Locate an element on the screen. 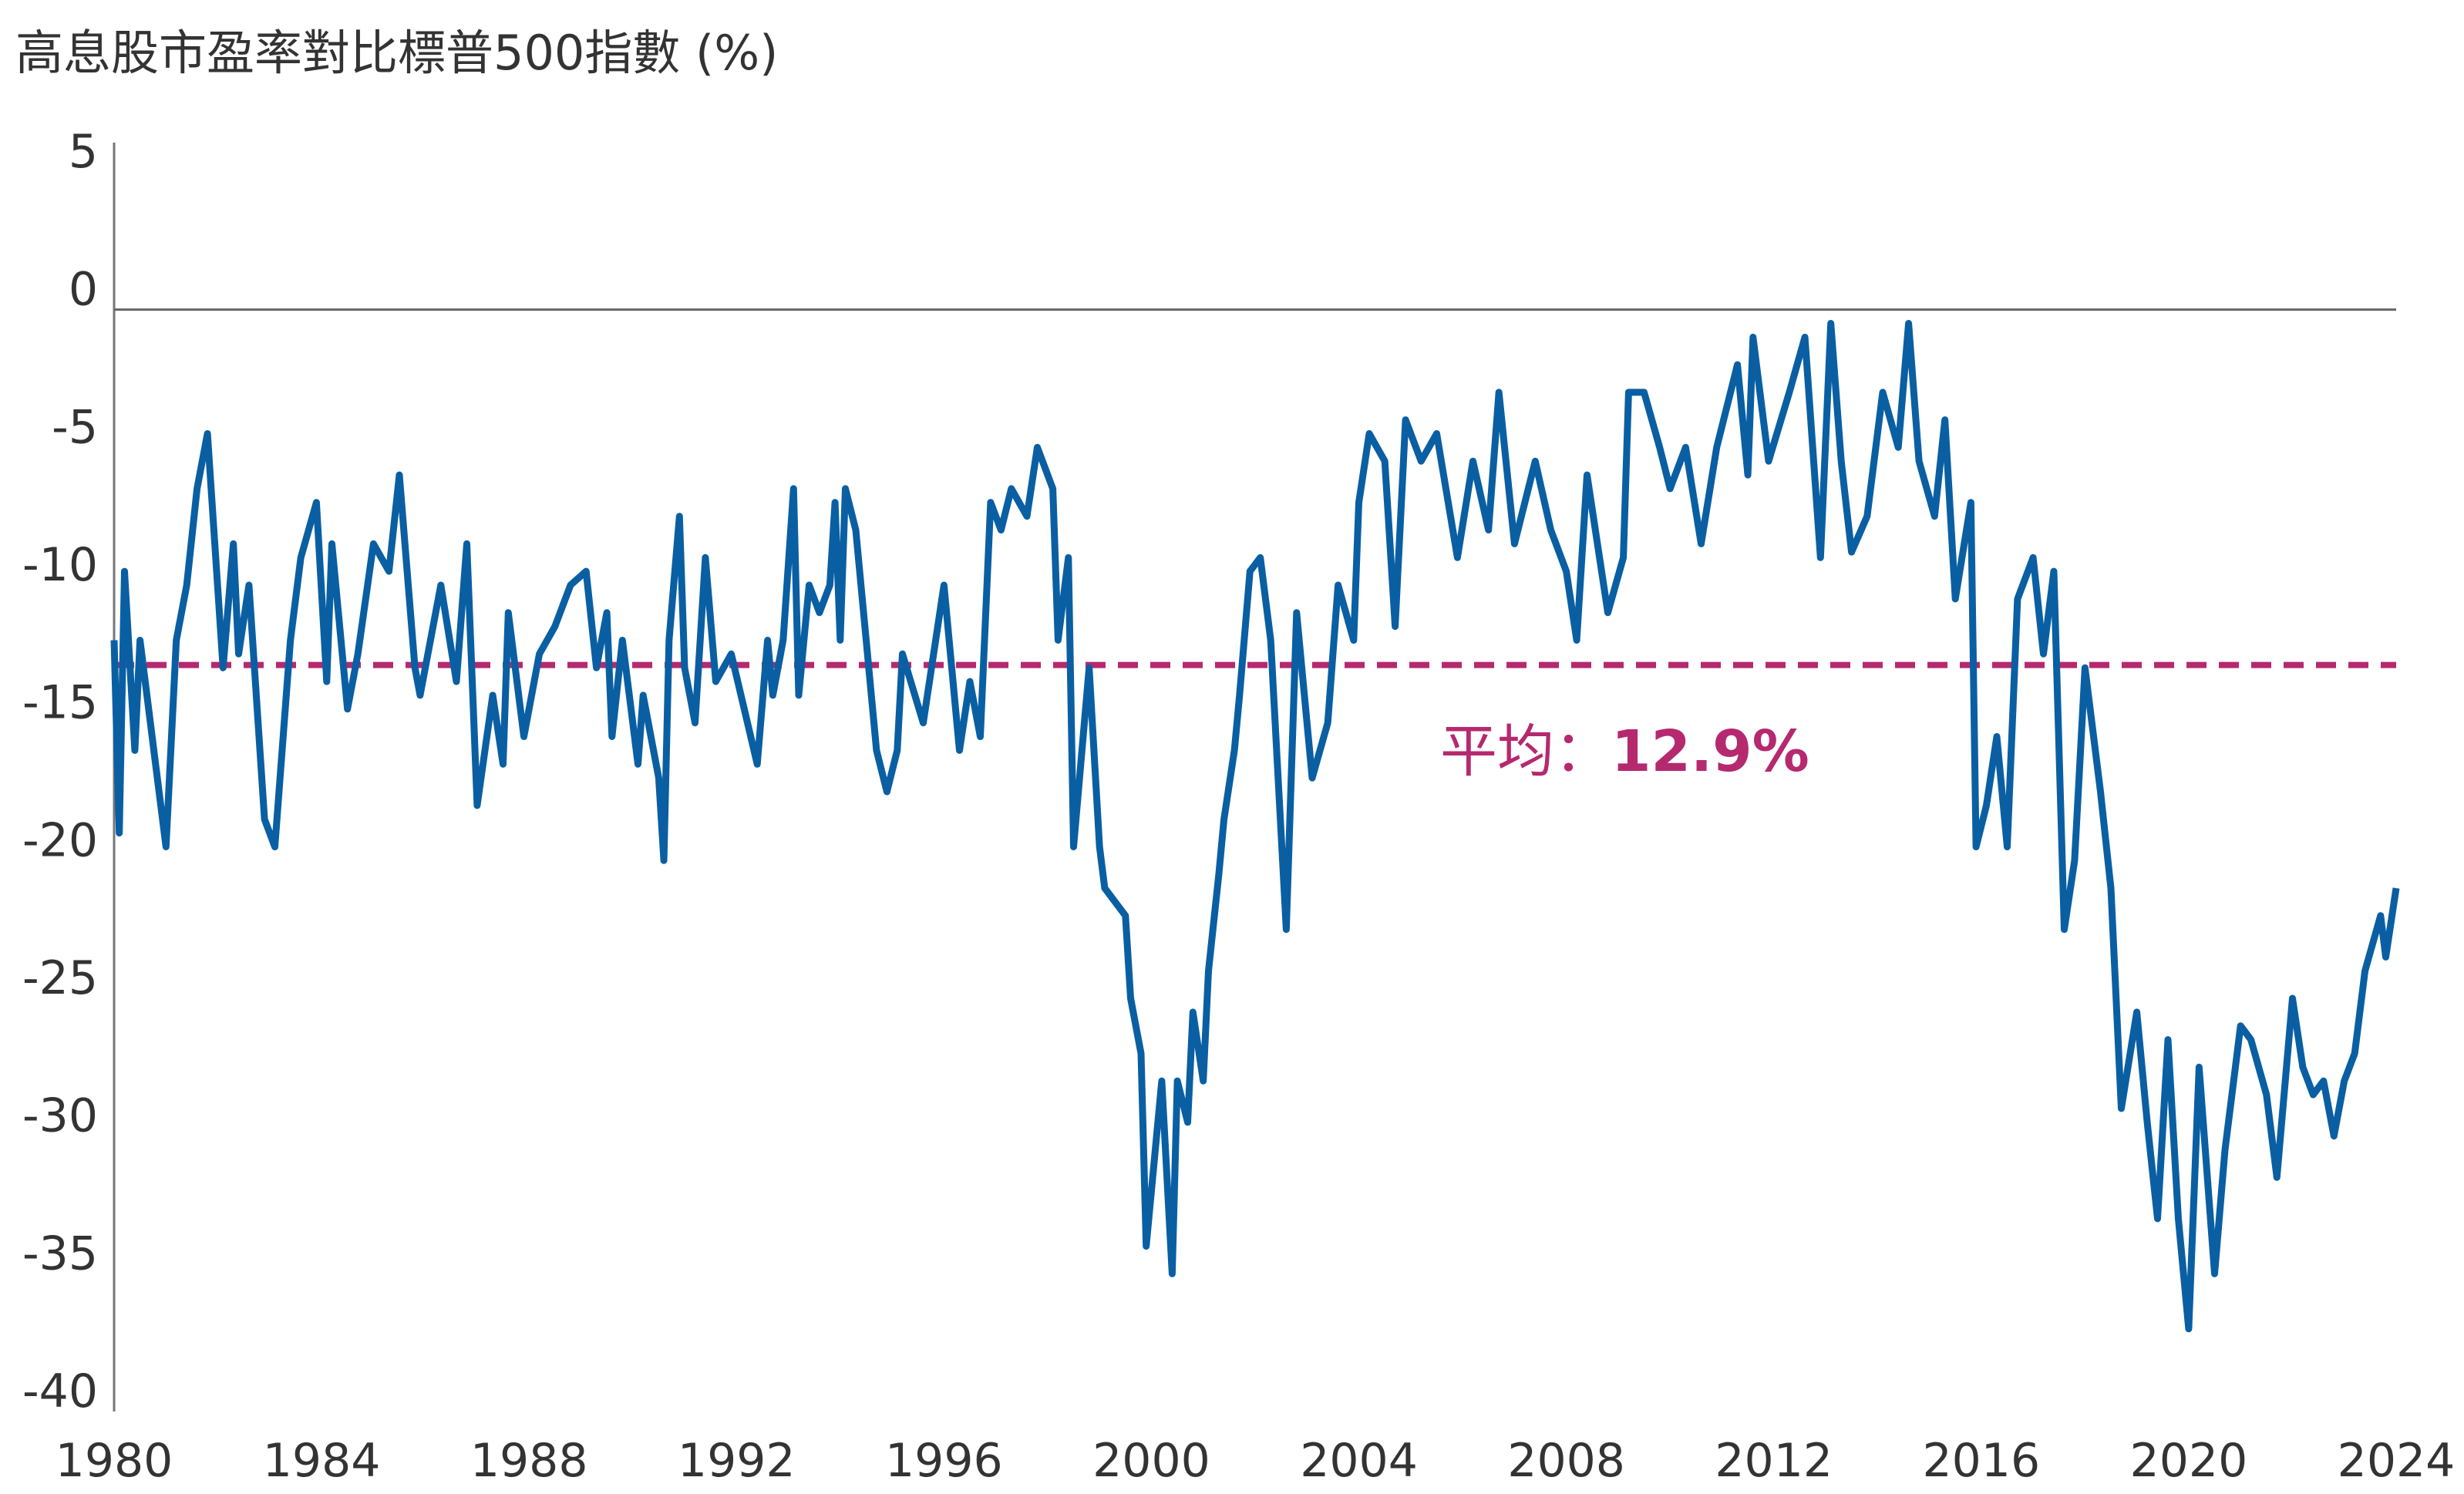  y-tick-label: -20 is located at coordinates (60, 840).